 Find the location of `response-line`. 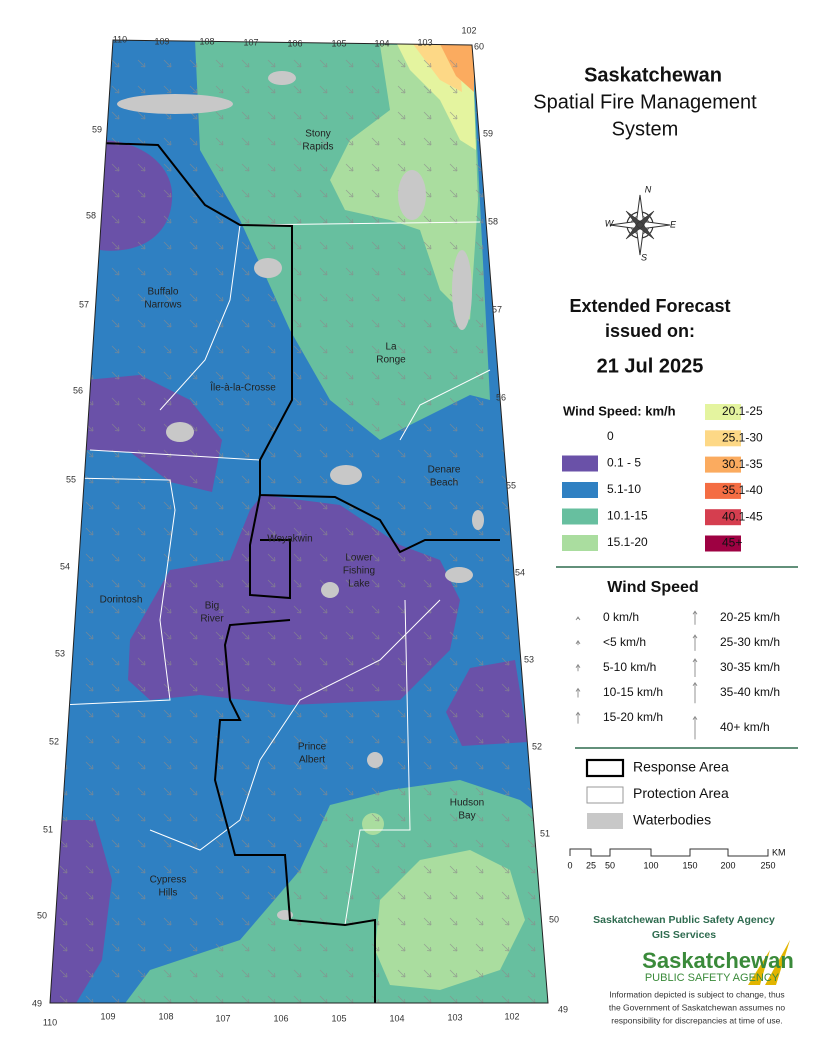

response-line is located at coordinates (294, 811).